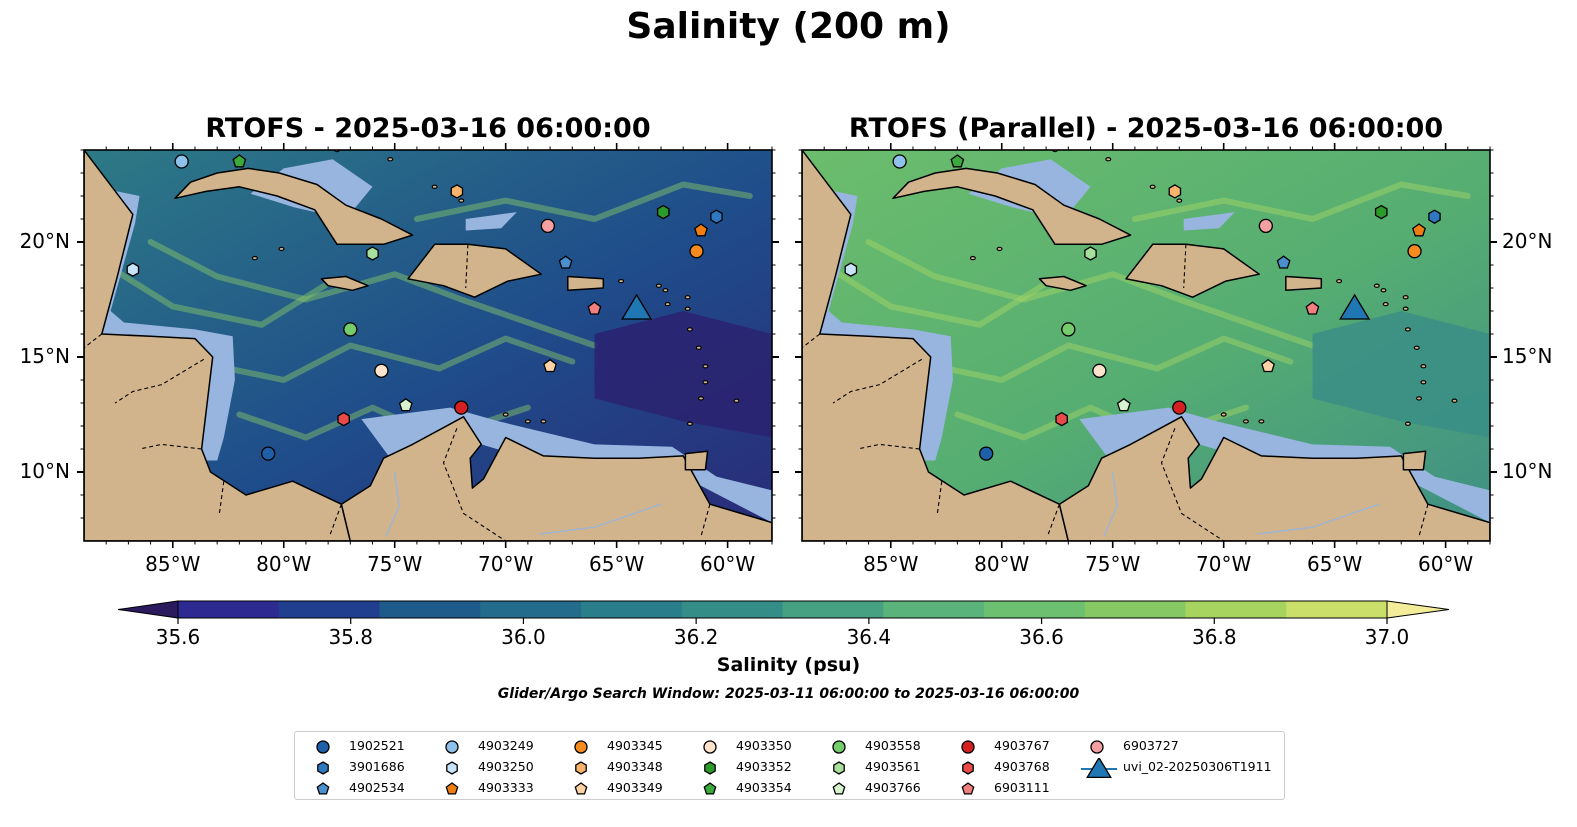 The width and height of the screenshot is (1577, 827). I want to click on lon-tick-label: 65°W, so click(617, 564).